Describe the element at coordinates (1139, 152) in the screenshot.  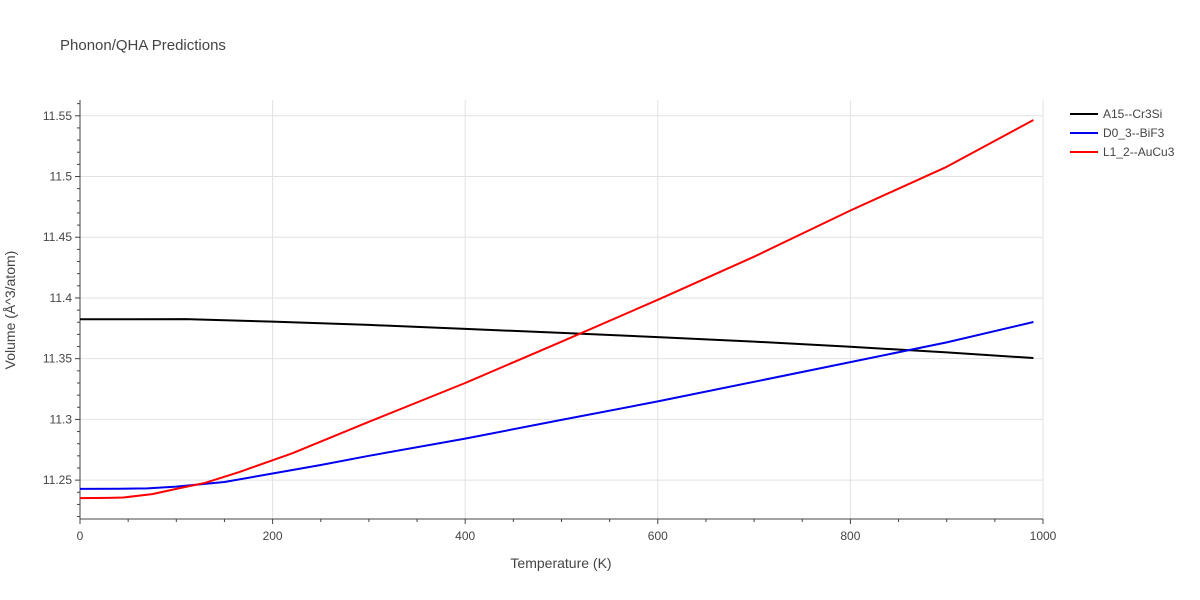
I see `legend-label: L1_2--AuCu3` at that location.